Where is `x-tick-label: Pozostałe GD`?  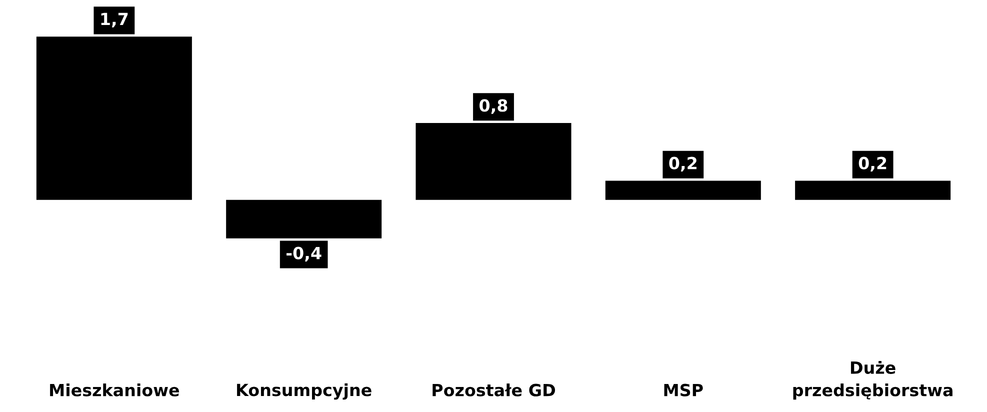 x-tick-label: Pozostałe GD is located at coordinates (494, 390).